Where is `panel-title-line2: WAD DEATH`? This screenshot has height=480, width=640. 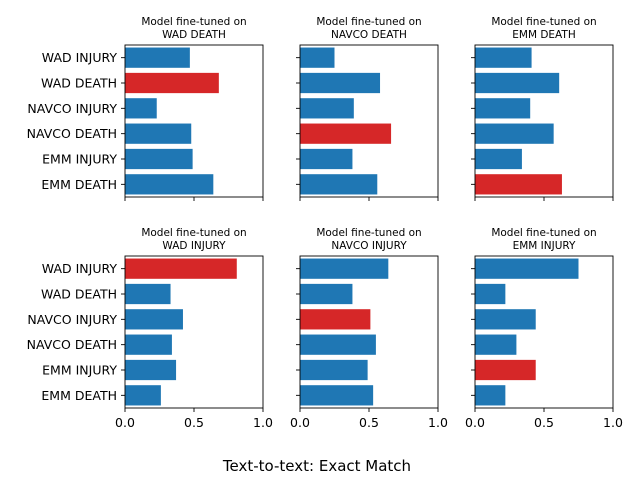
panel-title-line2: WAD DEATH is located at coordinates (194, 35).